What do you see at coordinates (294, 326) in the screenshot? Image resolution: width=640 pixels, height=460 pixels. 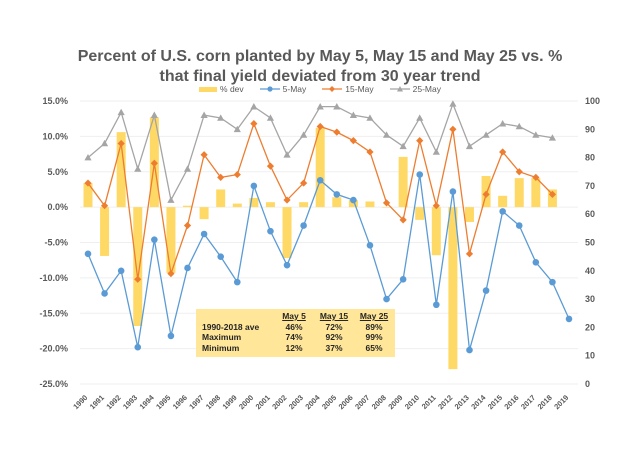 I see `stats-cell: 46%` at bounding box center [294, 326].